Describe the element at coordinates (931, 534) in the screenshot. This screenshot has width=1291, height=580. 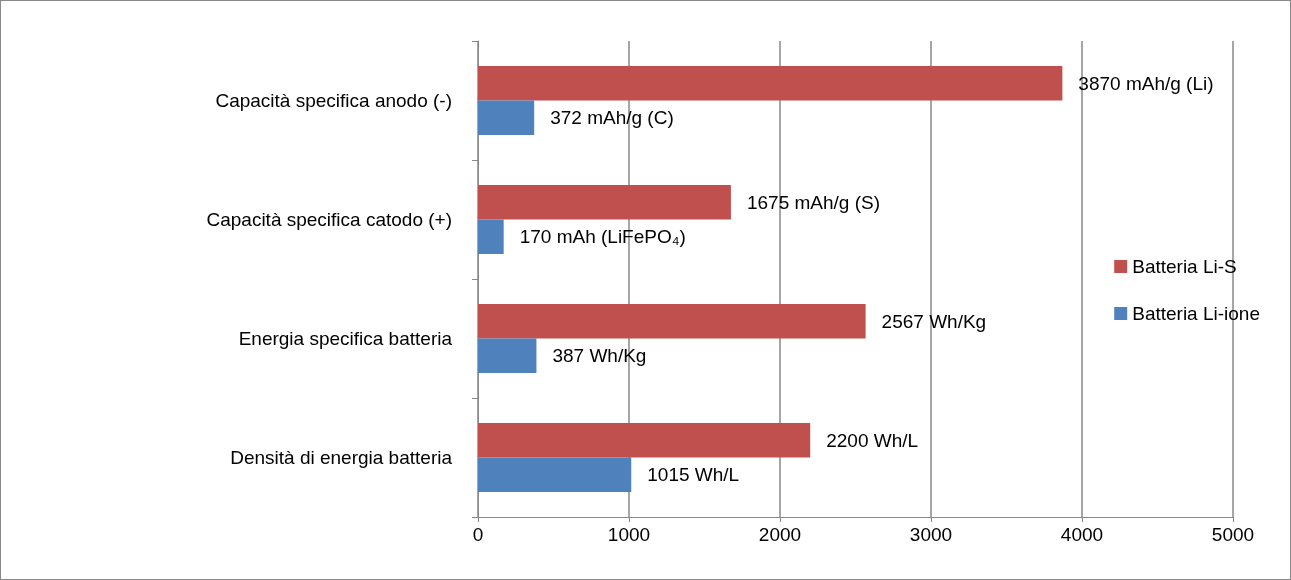
I see `x-tick-label: 3000` at that location.